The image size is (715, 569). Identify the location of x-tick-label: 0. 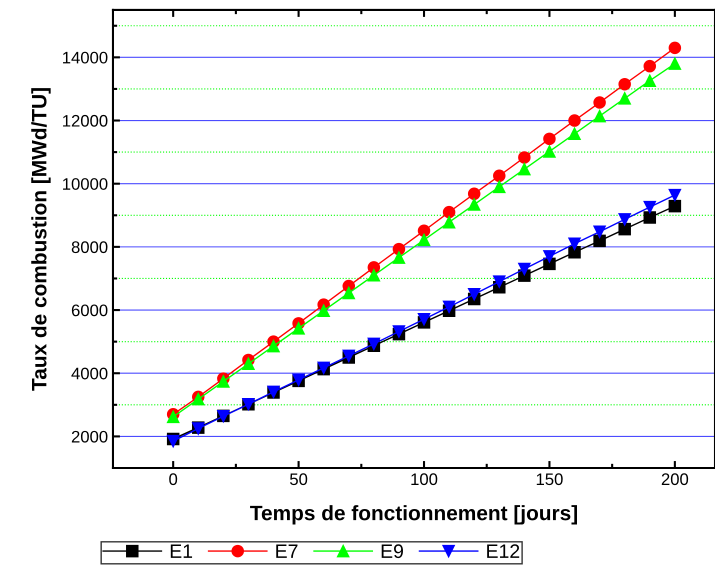
(173, 479).